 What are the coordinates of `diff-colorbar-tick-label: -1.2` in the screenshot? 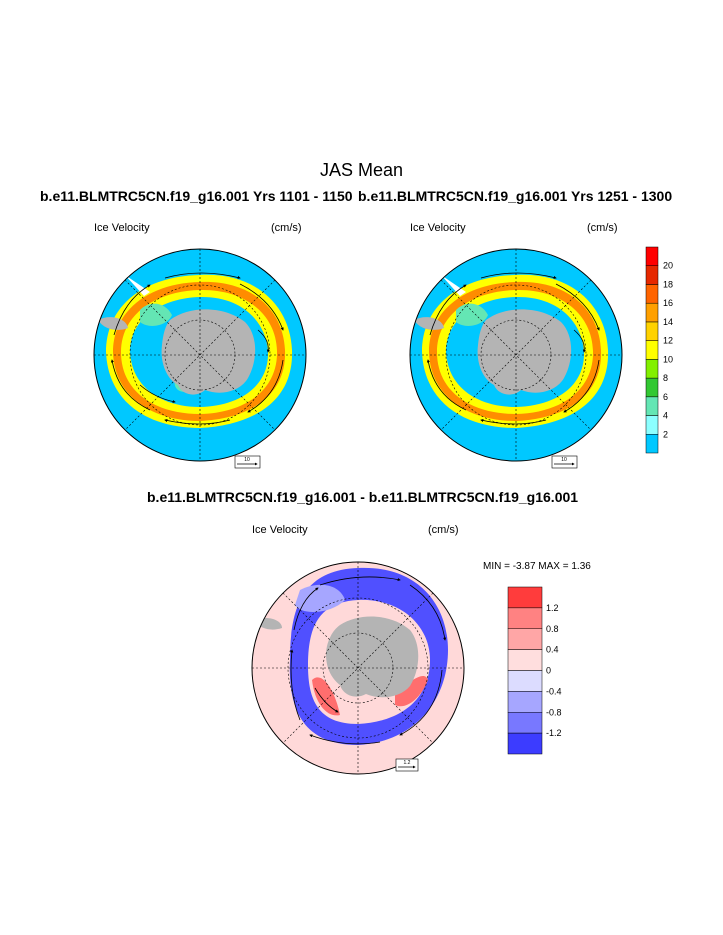 It's located at (554, 733).